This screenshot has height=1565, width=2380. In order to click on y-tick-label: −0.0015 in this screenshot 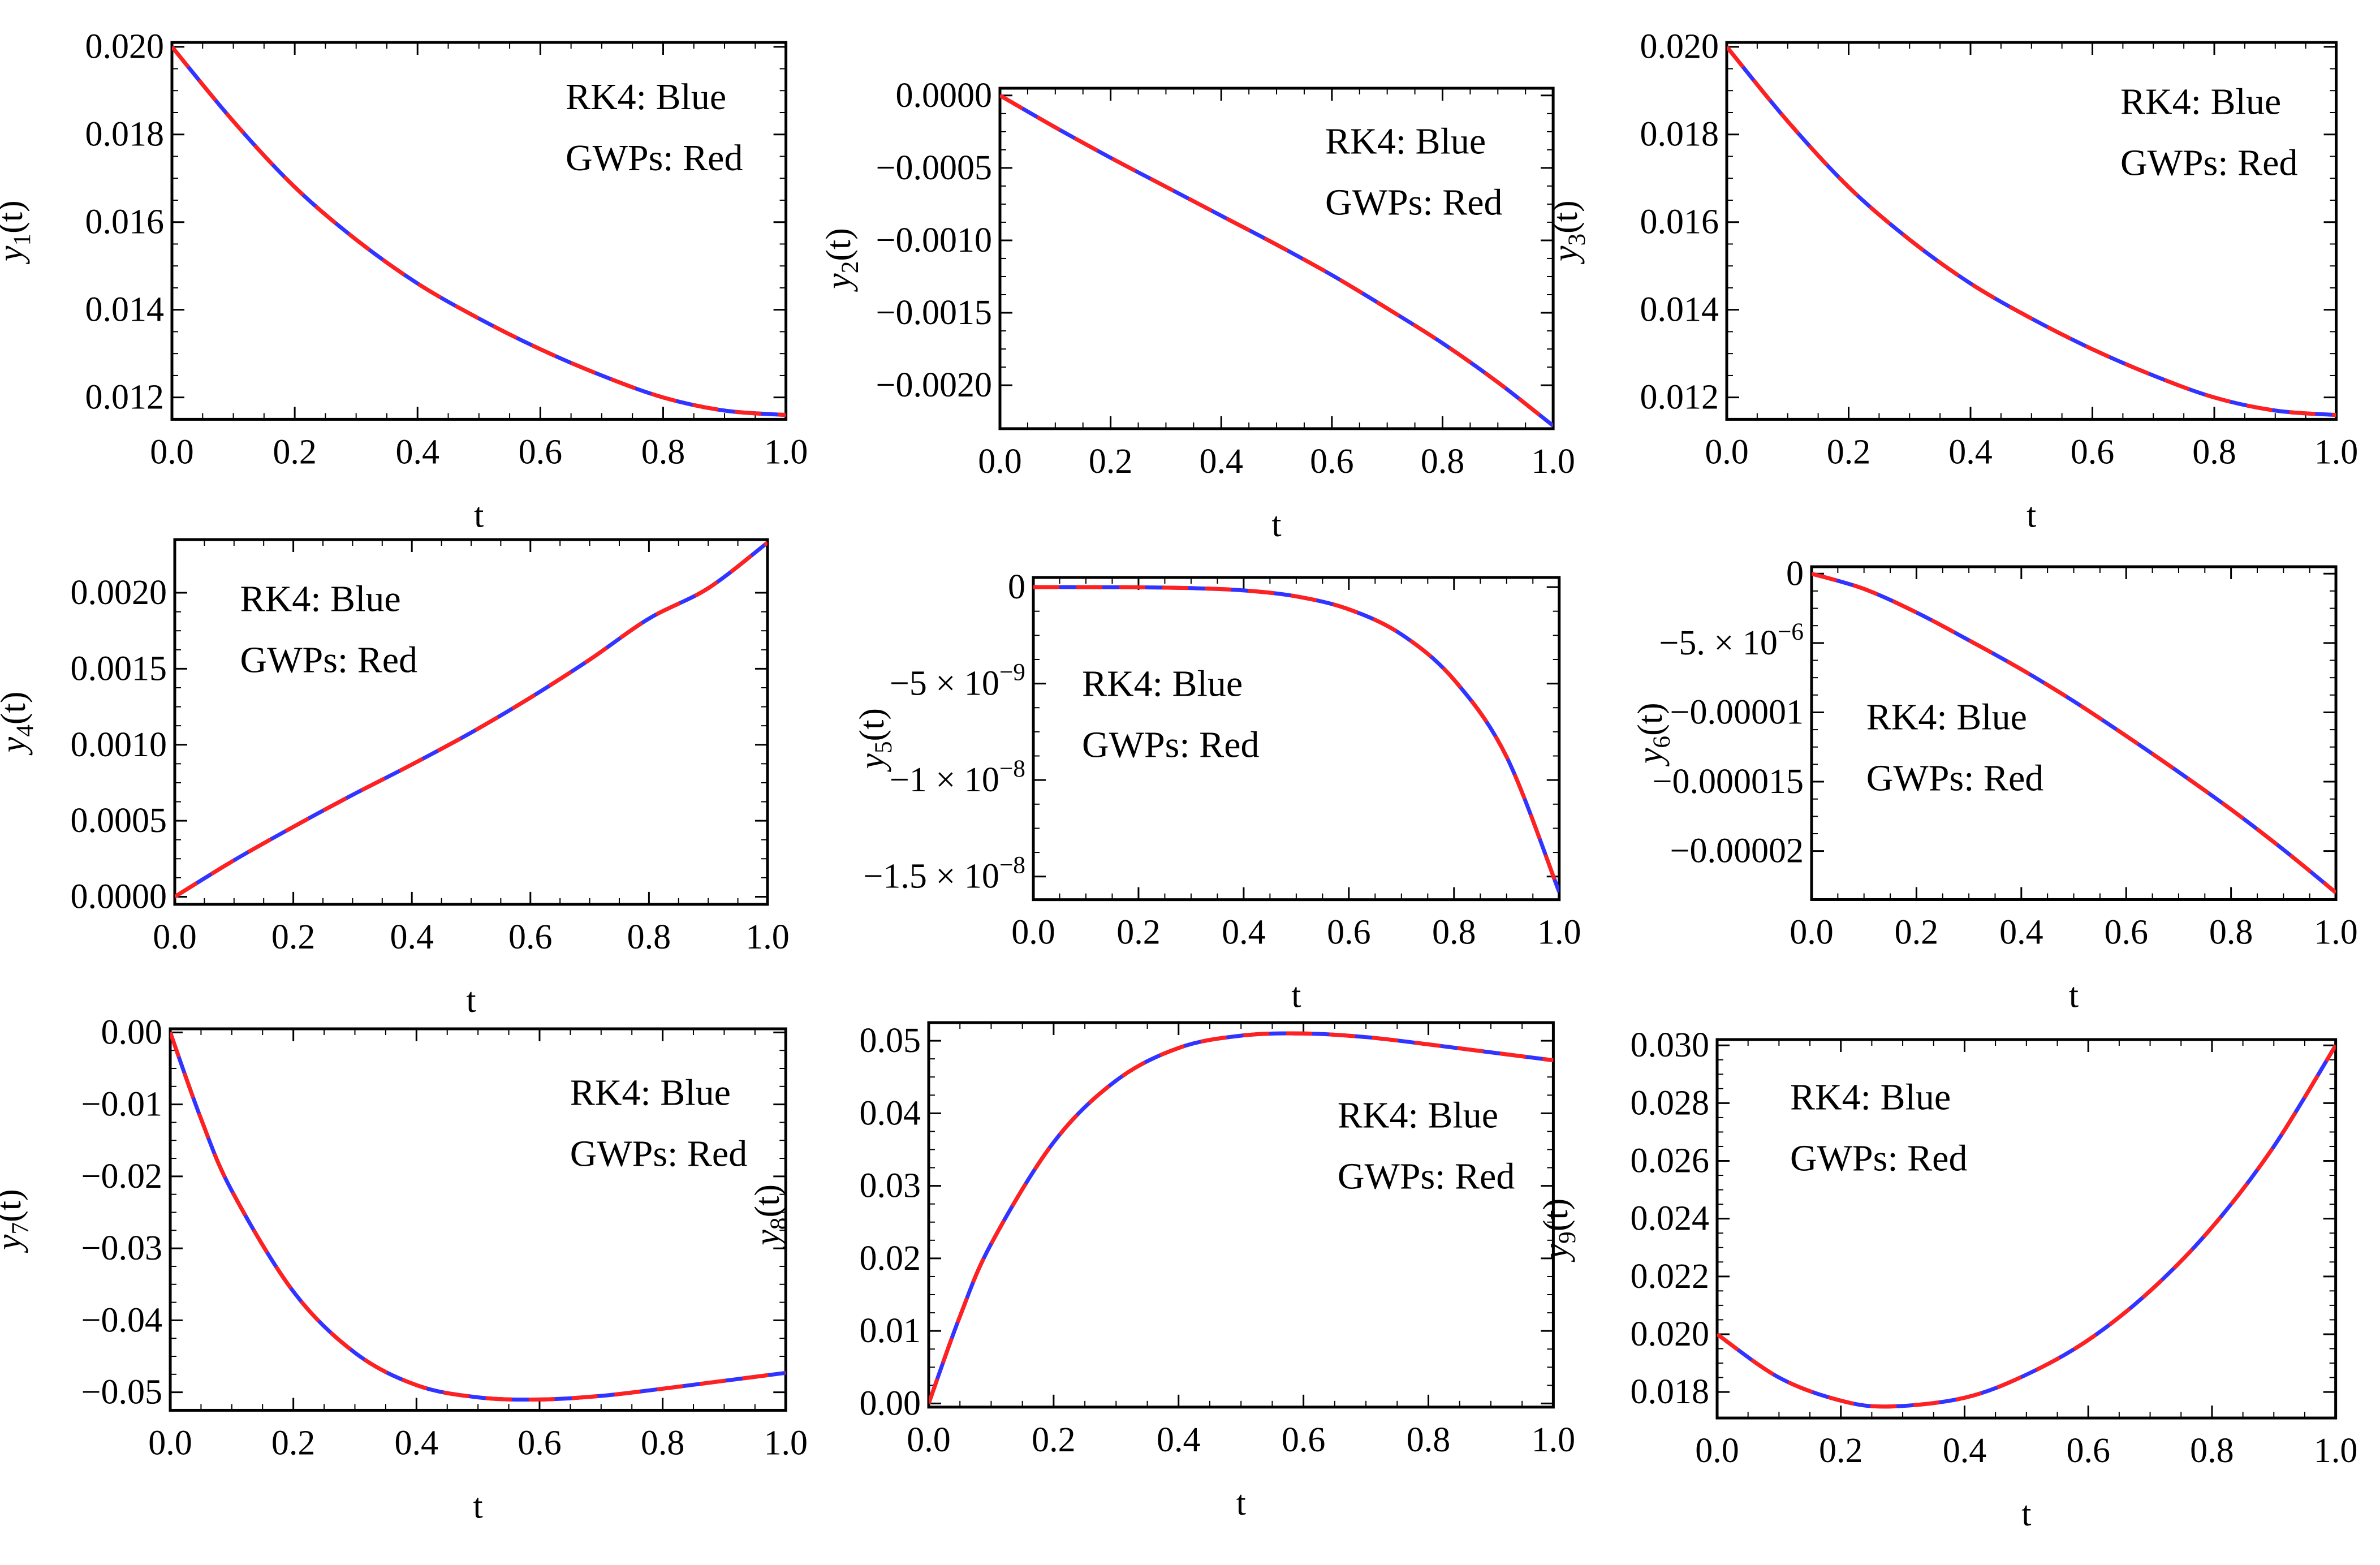, I will do `click(934, 313)`.